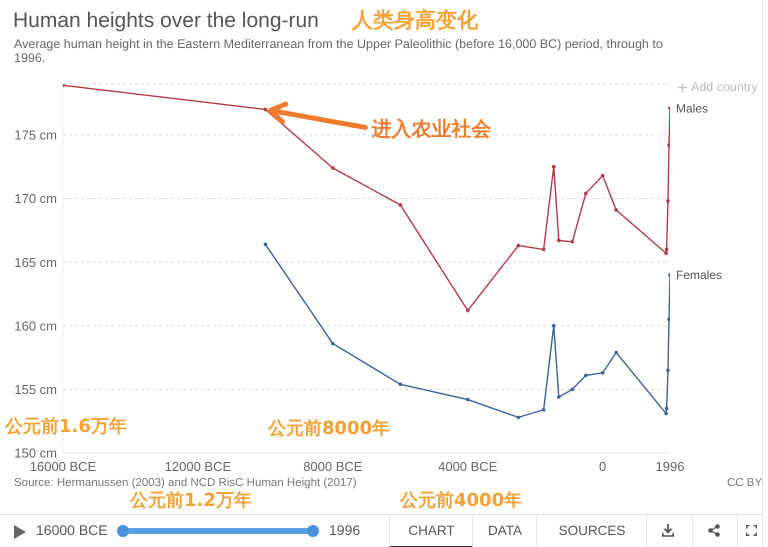 Image resolution: width=768 pixels, height=547 pixels. What do you see at coordinates (72, 530) in the screenshot?
I see `text: 16000 BCE` at bounding box center [72, 530].